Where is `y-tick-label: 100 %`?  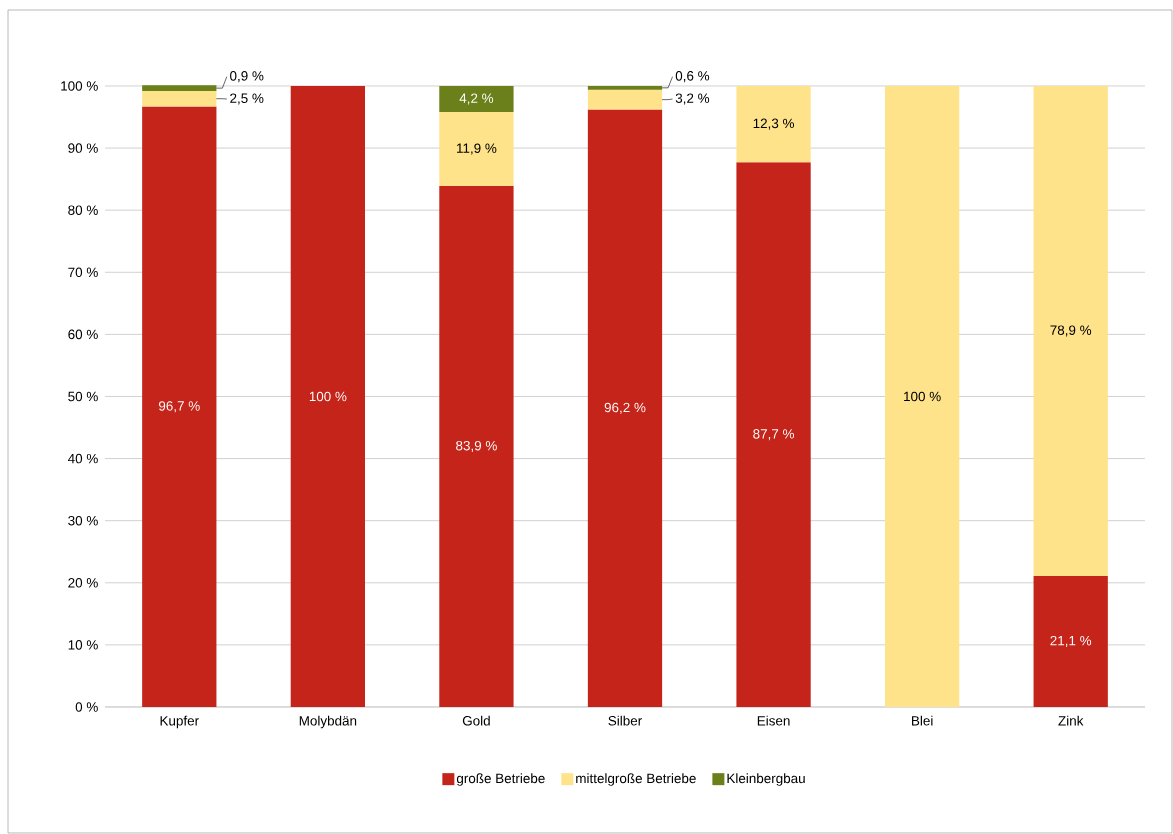
y-tick-label: 100 % is located at coordinates (79, 86).